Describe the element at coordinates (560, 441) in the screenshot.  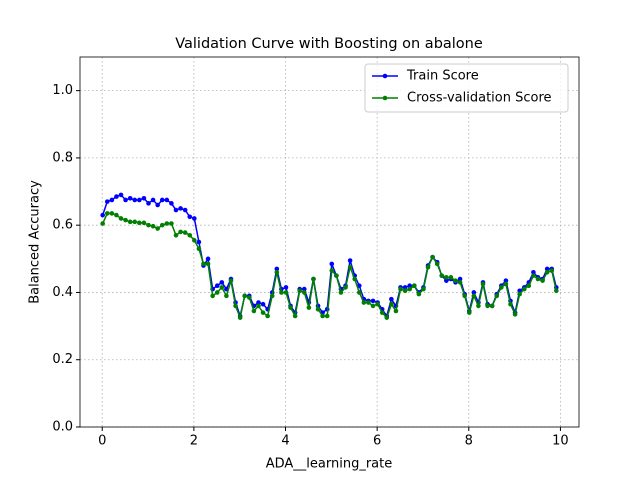
I see `x-tick-label: 10` at that location.